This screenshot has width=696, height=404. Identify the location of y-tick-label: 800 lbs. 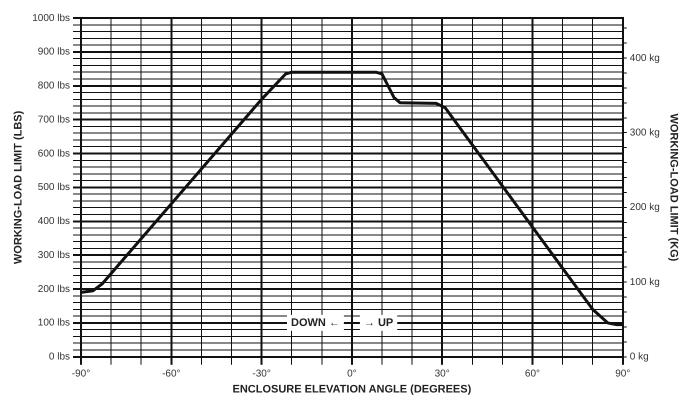
(54, 86).